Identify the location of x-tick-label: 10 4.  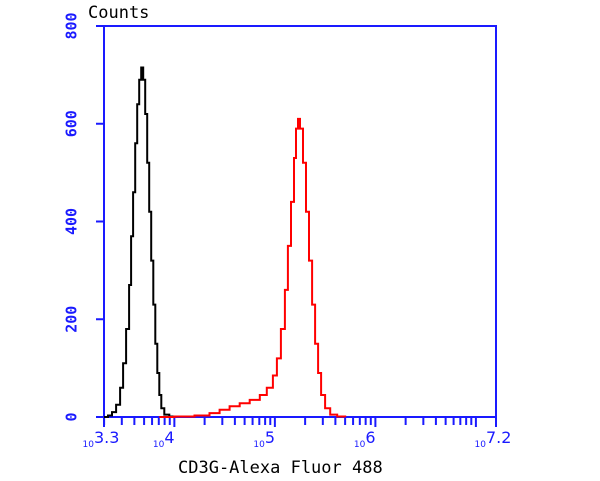
(164, 439).